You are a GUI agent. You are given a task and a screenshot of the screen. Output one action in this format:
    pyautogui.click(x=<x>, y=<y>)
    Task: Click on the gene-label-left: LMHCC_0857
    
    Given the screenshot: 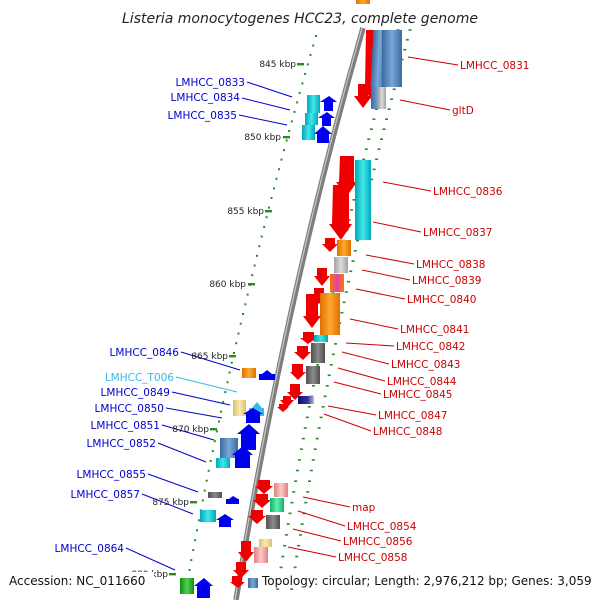 What is the action you would take?
    pyautogui.click(x=105, y=495)
    